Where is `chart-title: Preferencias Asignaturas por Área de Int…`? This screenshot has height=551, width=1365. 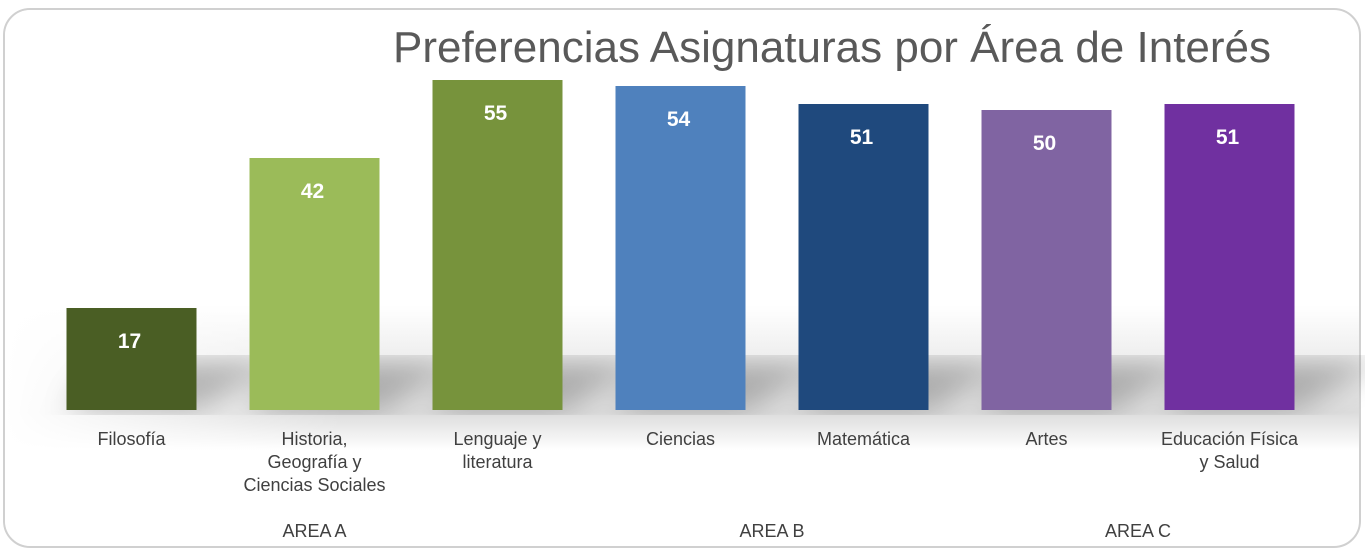
chart-title: Preferencias Asignaturas por Área de Int… is located at coordinates (832, 47).